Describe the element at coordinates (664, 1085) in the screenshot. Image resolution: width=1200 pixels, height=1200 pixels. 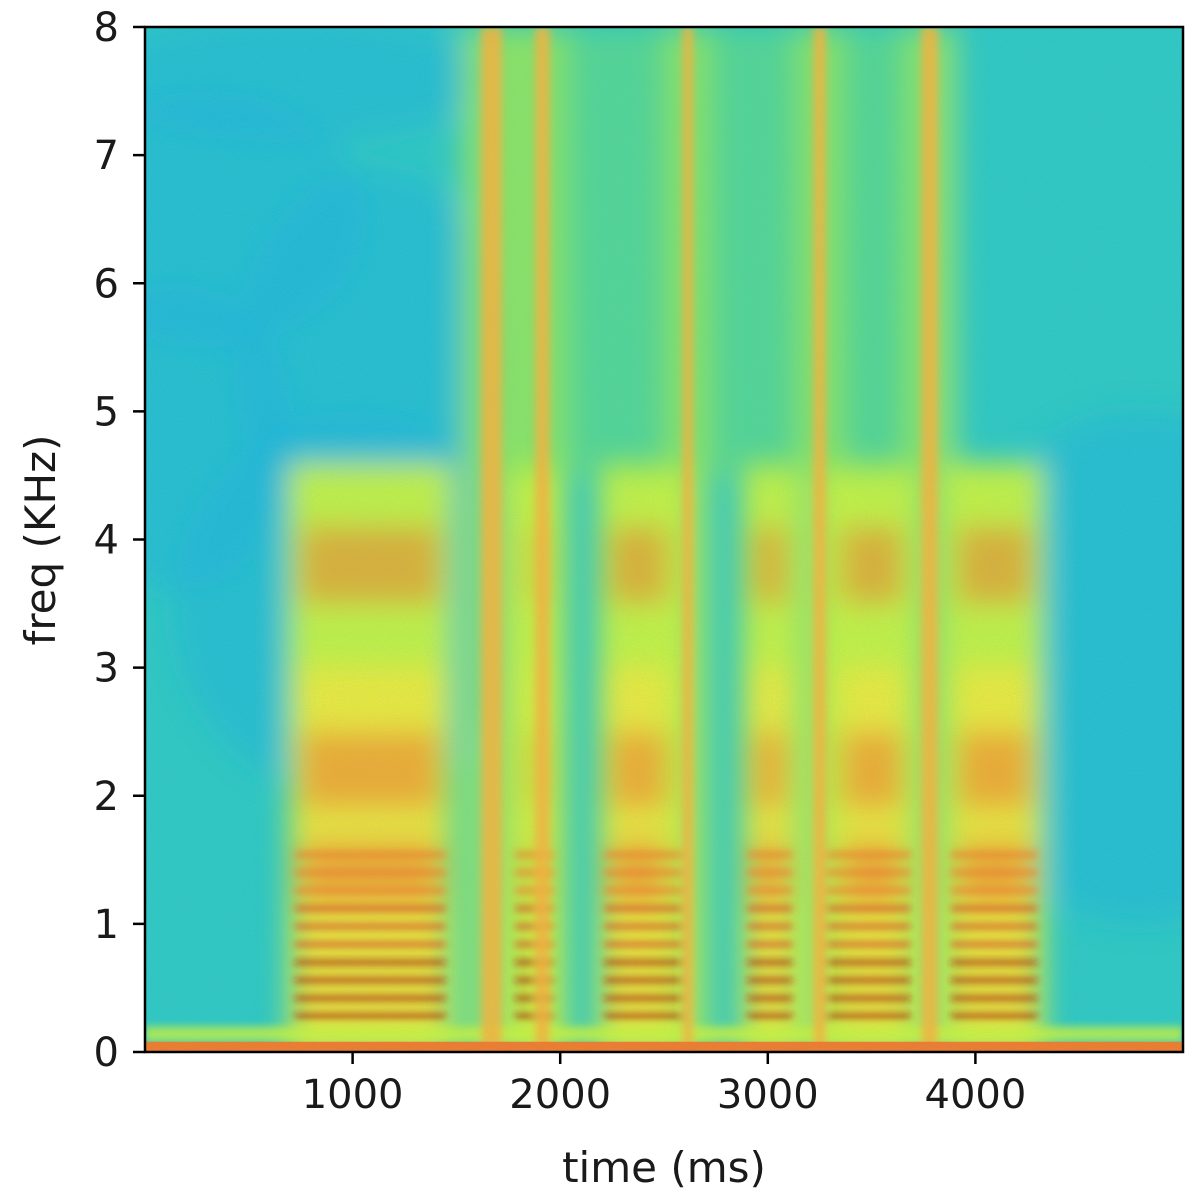
I see `x-axis: 1000 2000 3000 4000` at that location.